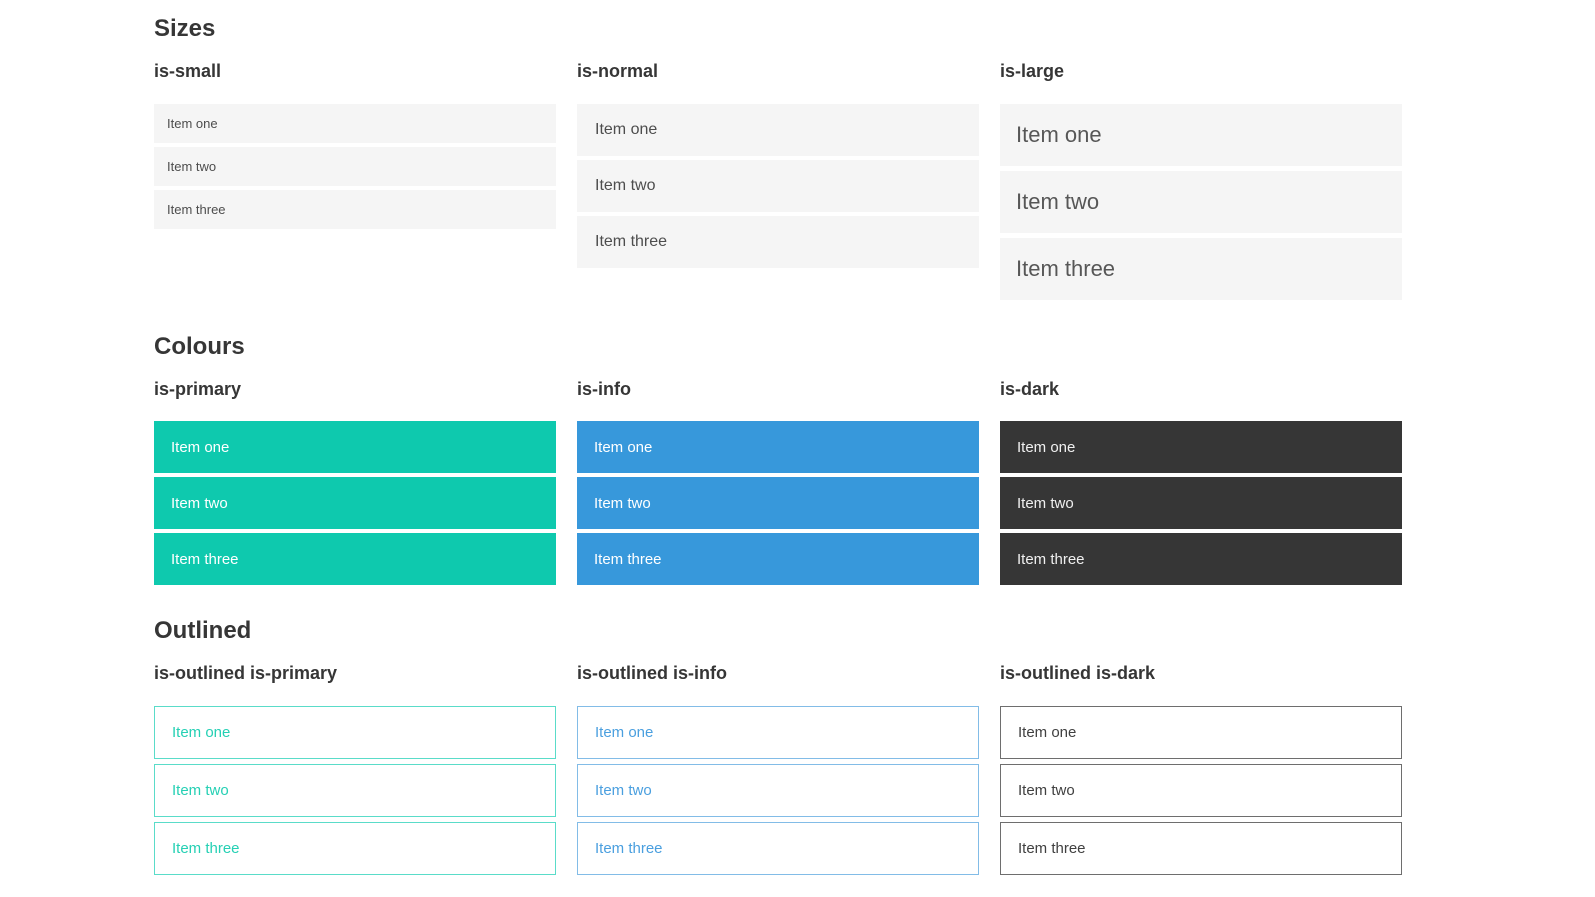  I want to click on column-heading-is-small: is-small, so click(188, 71).